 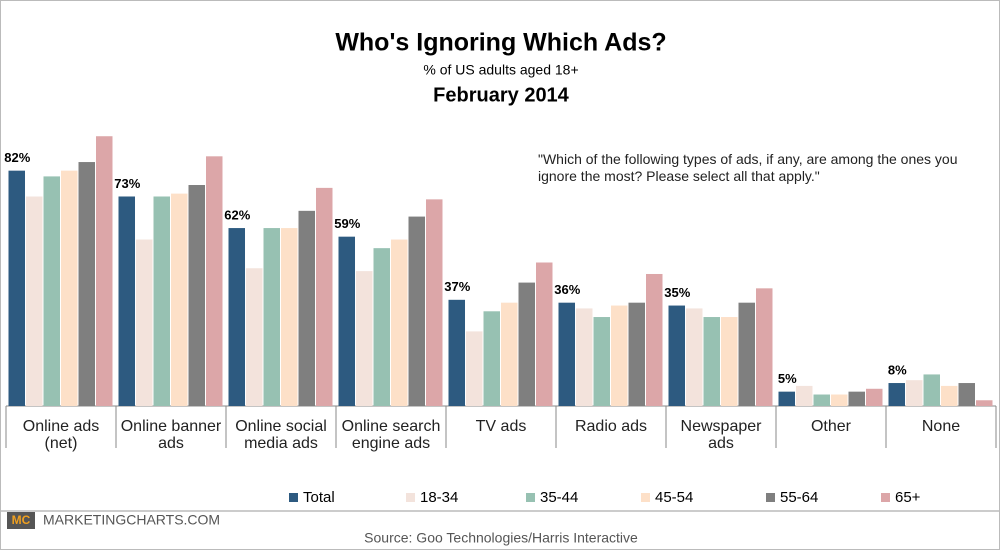 I want to click on date: February 2014, so click(x=501, y=95).